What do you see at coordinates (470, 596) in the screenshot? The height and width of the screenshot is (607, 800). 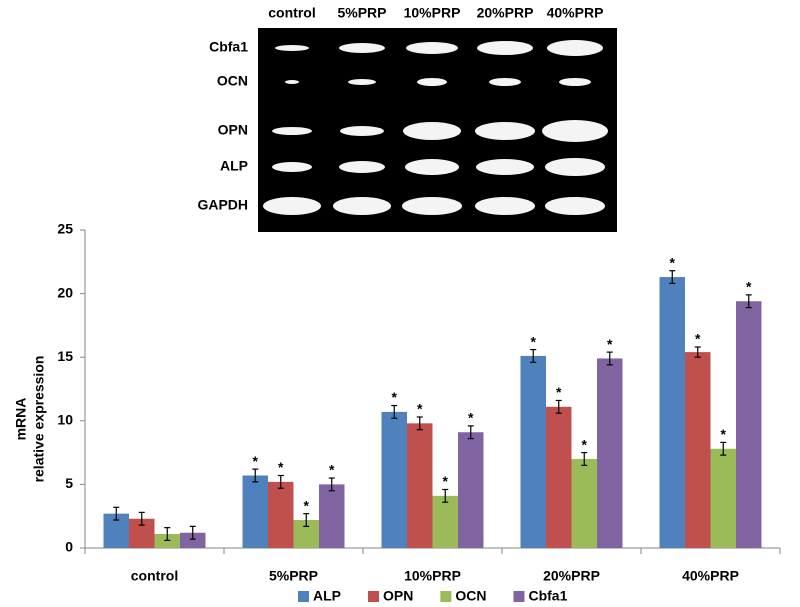 I see `legend-label: OCN` at bounding box center [470, 596].